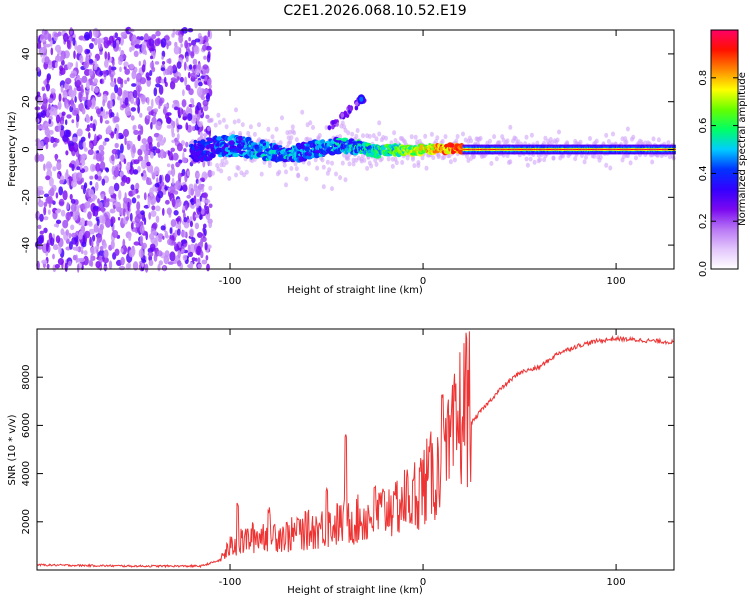 The height and width of the screenshot is (600, 750). What do you see at coordinates (26, 54) in the screenshot?
I see `y-tick-label: 40` at bounding box center [26, 54].